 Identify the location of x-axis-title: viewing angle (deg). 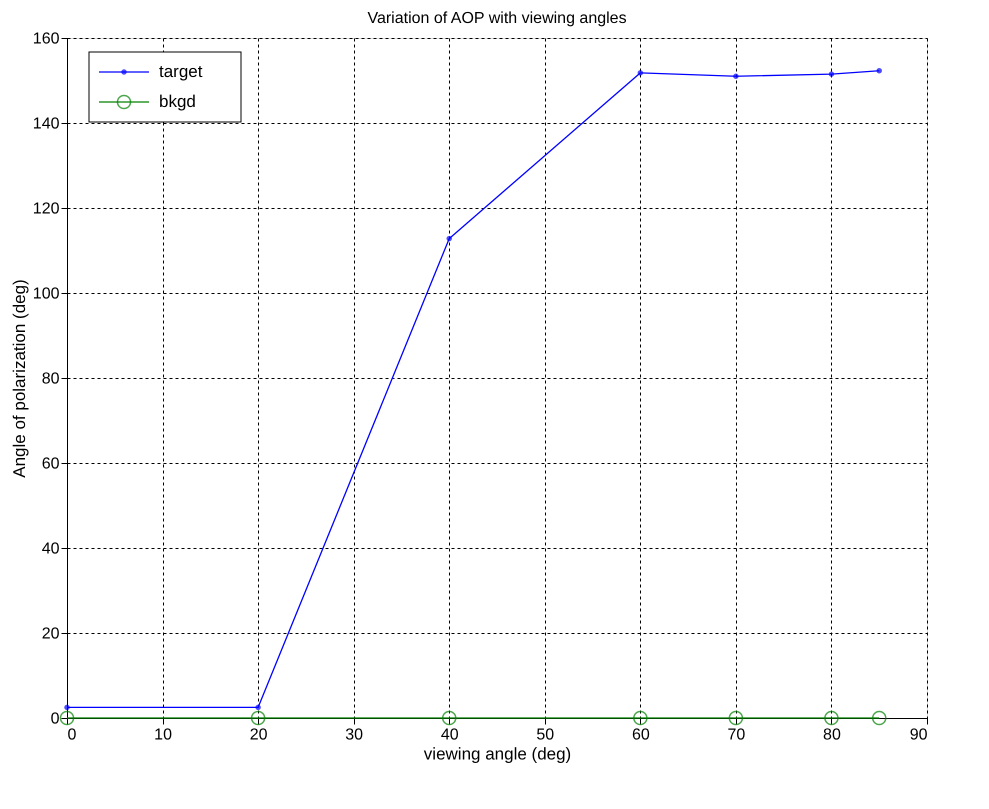
(498, 754).